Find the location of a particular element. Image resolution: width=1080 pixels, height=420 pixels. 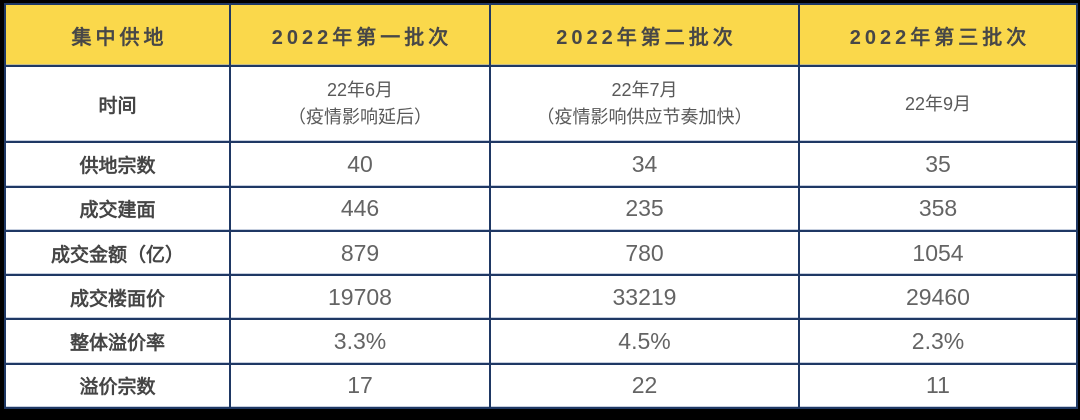

table-cell: 3.3% is located at coordinates (360, 341).